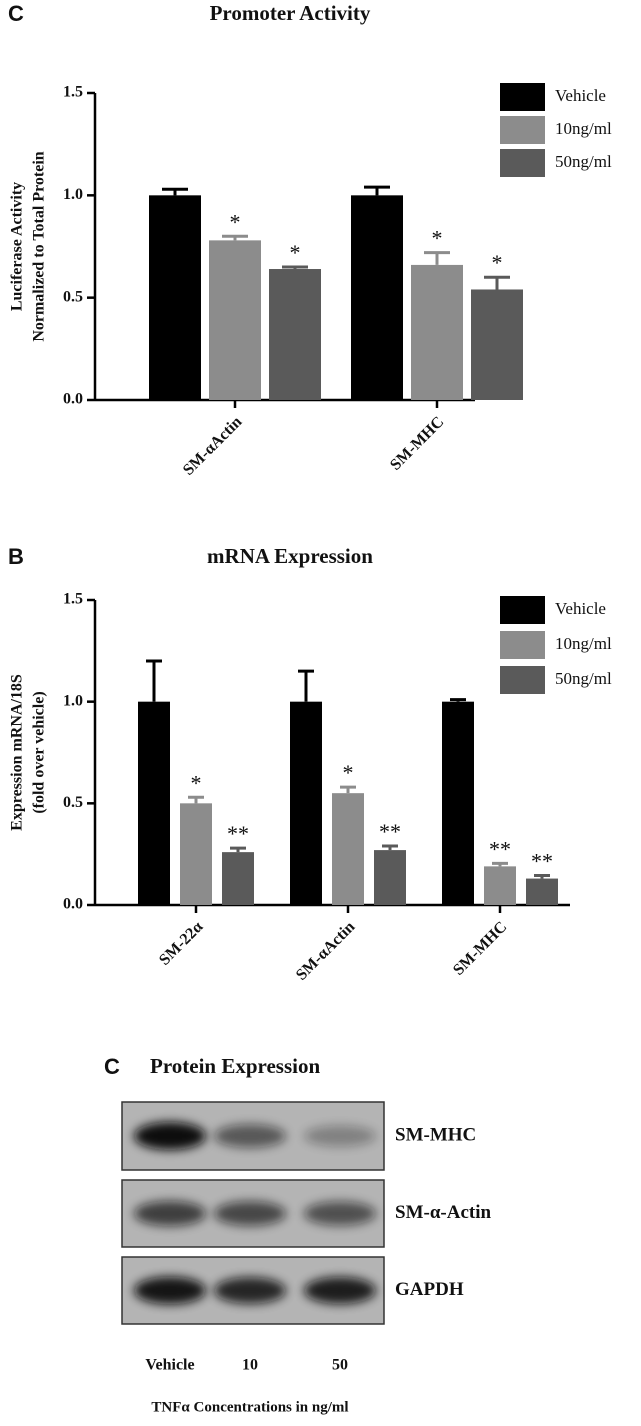 The width and height of the screenshot is (641, 1426). What do you see at coordinates (235, 1066) in the screenshot?
I see `blot-title: Protein Expression` at bounding box center [235, 1066].